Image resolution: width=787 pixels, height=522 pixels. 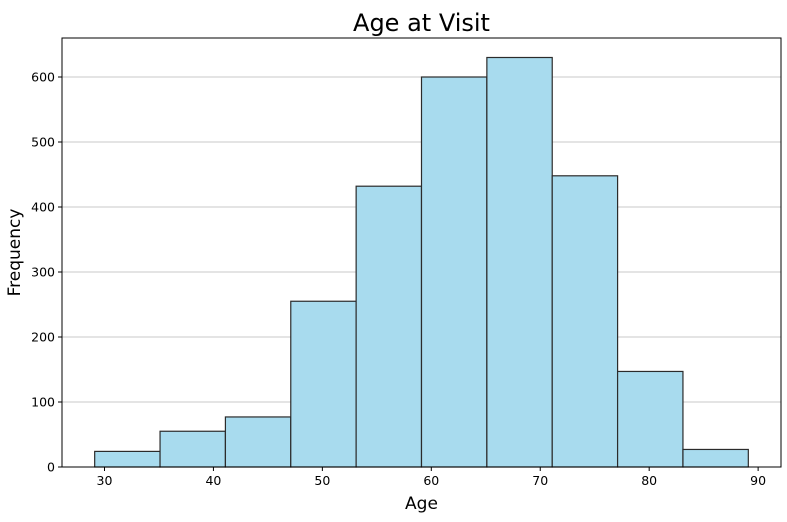 I want to click on x-tick-label: 60, so click(x=431, y=480).